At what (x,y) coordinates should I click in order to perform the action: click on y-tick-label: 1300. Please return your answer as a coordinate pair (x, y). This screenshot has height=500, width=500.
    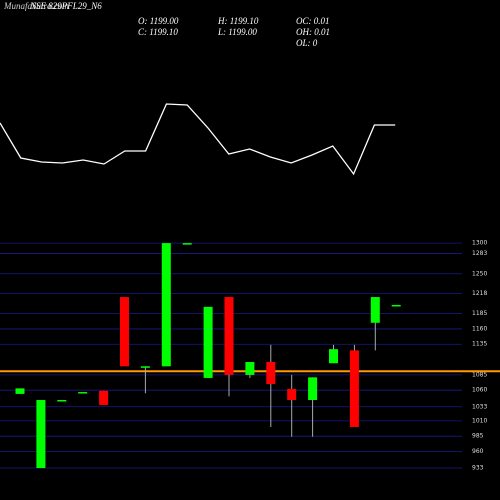
    Looking at the image, I should click on (479, 243).